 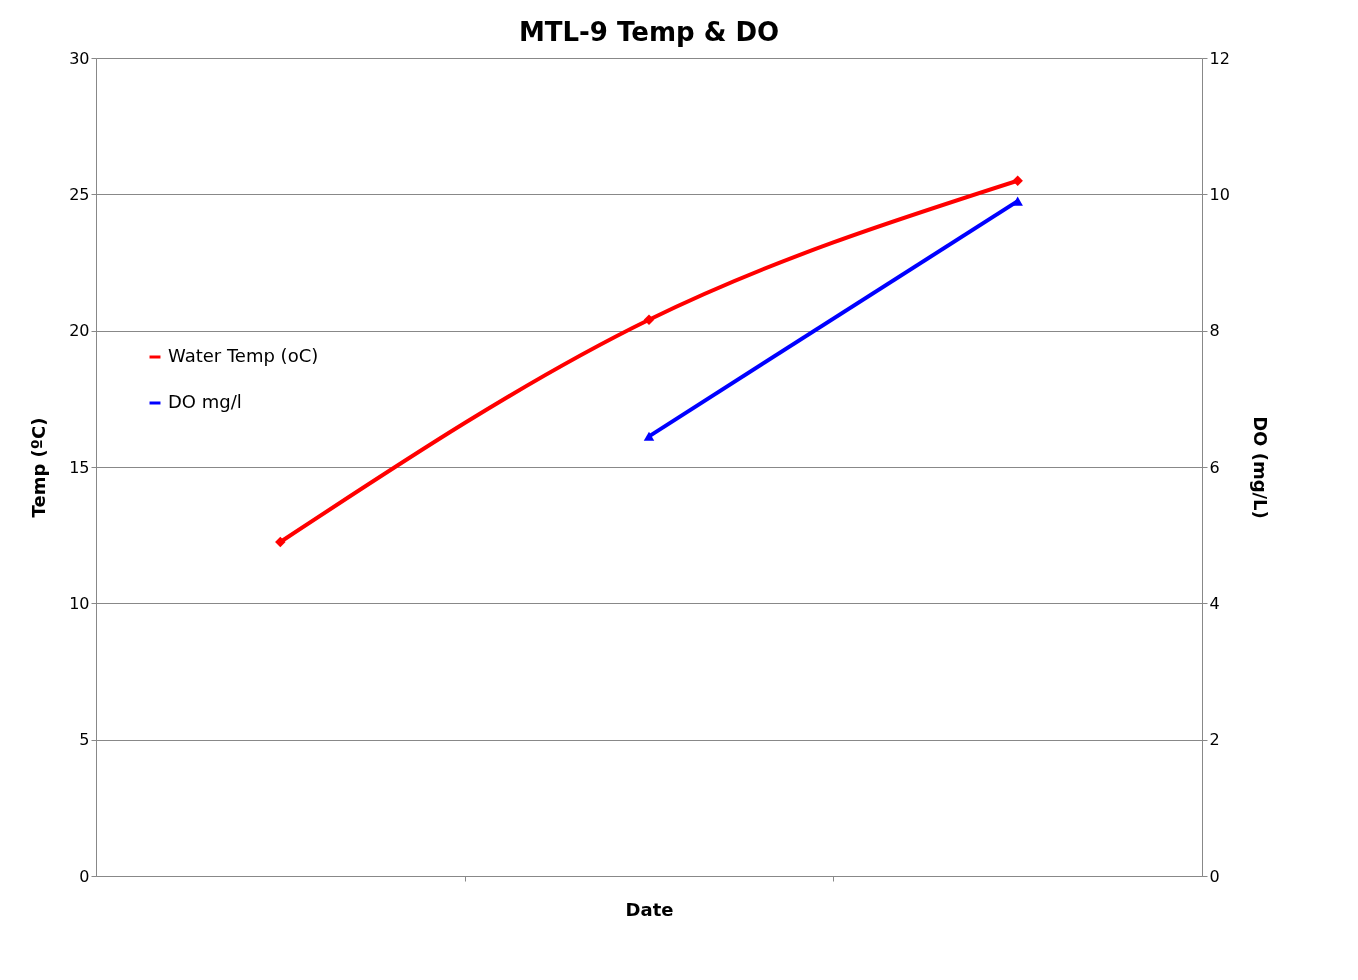 I want to click on y-tick-label: 5, so click(x=84, y=740).